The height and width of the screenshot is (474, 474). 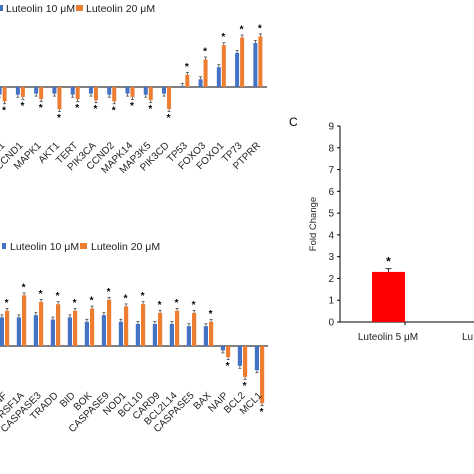 I want to click on panel-c-significance-star: *, so click(x=388, y=262).